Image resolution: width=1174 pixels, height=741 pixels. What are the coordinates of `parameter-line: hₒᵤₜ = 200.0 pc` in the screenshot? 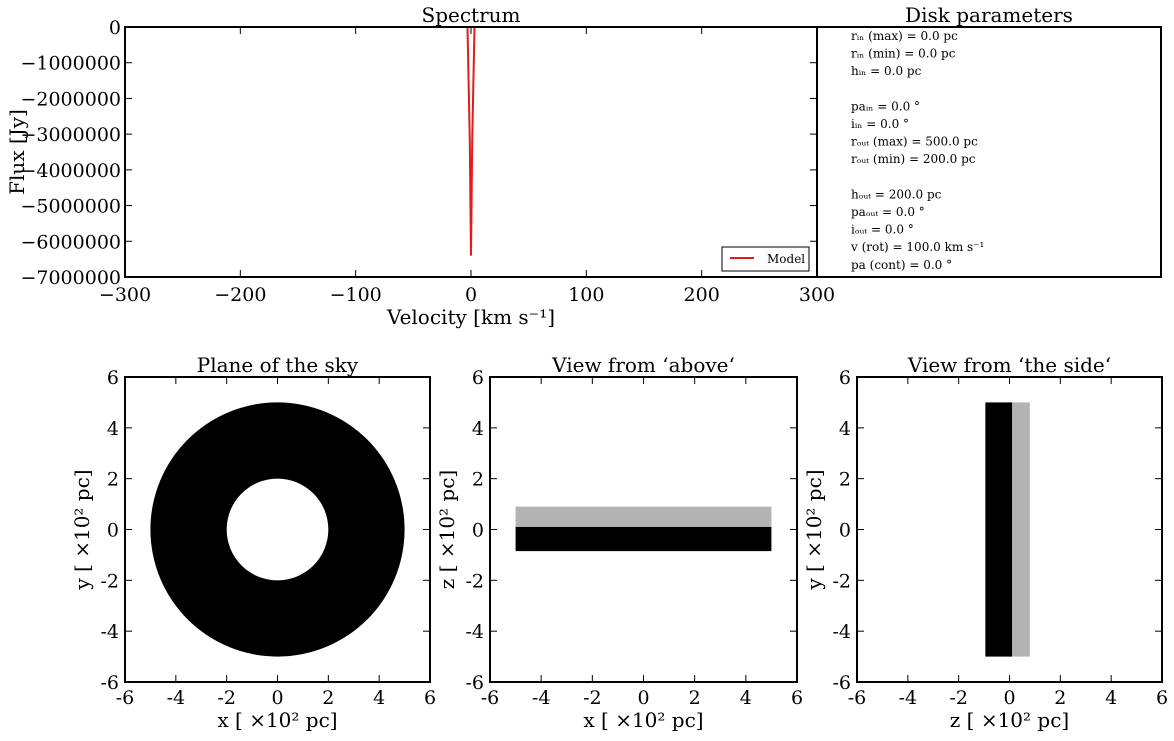 It's located at (896, 194).